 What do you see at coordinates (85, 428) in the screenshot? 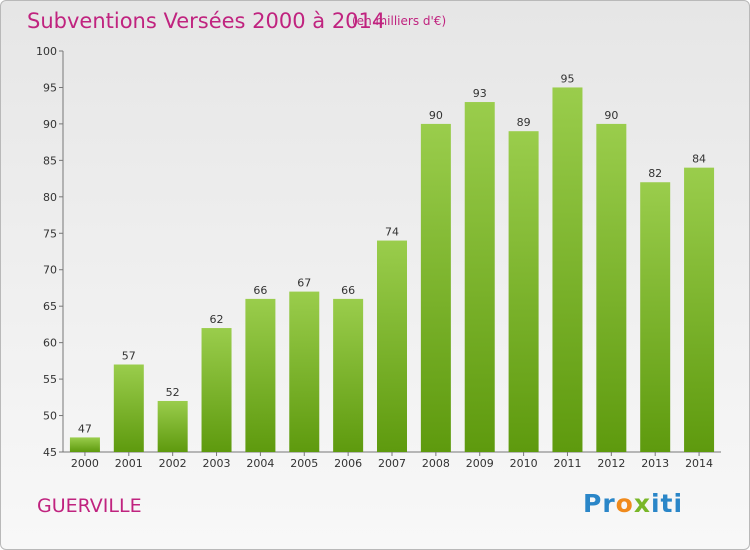
I see `data-label-2000: 47` at bounding box center [85, 428].